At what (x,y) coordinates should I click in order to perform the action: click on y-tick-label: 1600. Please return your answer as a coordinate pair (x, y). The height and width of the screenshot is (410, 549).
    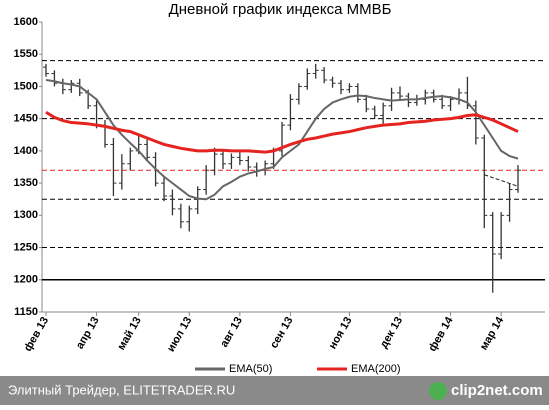
    Looking at the image, I should click on (26, 22).